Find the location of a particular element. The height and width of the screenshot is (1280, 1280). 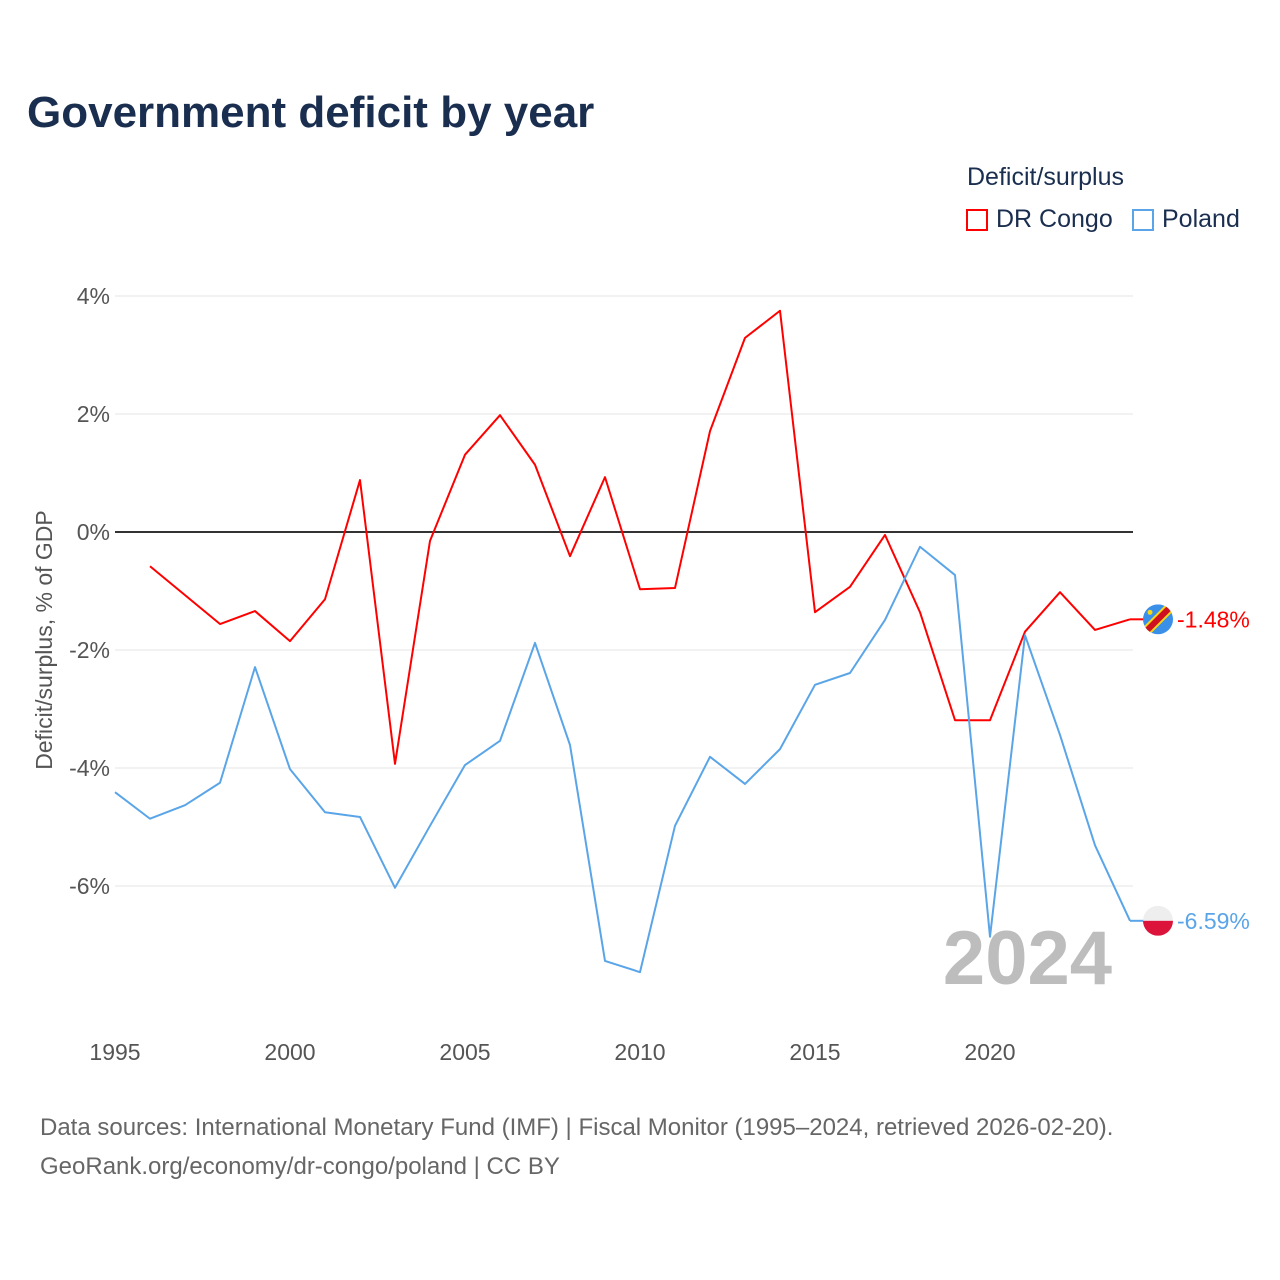

flag-stripe is located at coordinates (1158, 619).